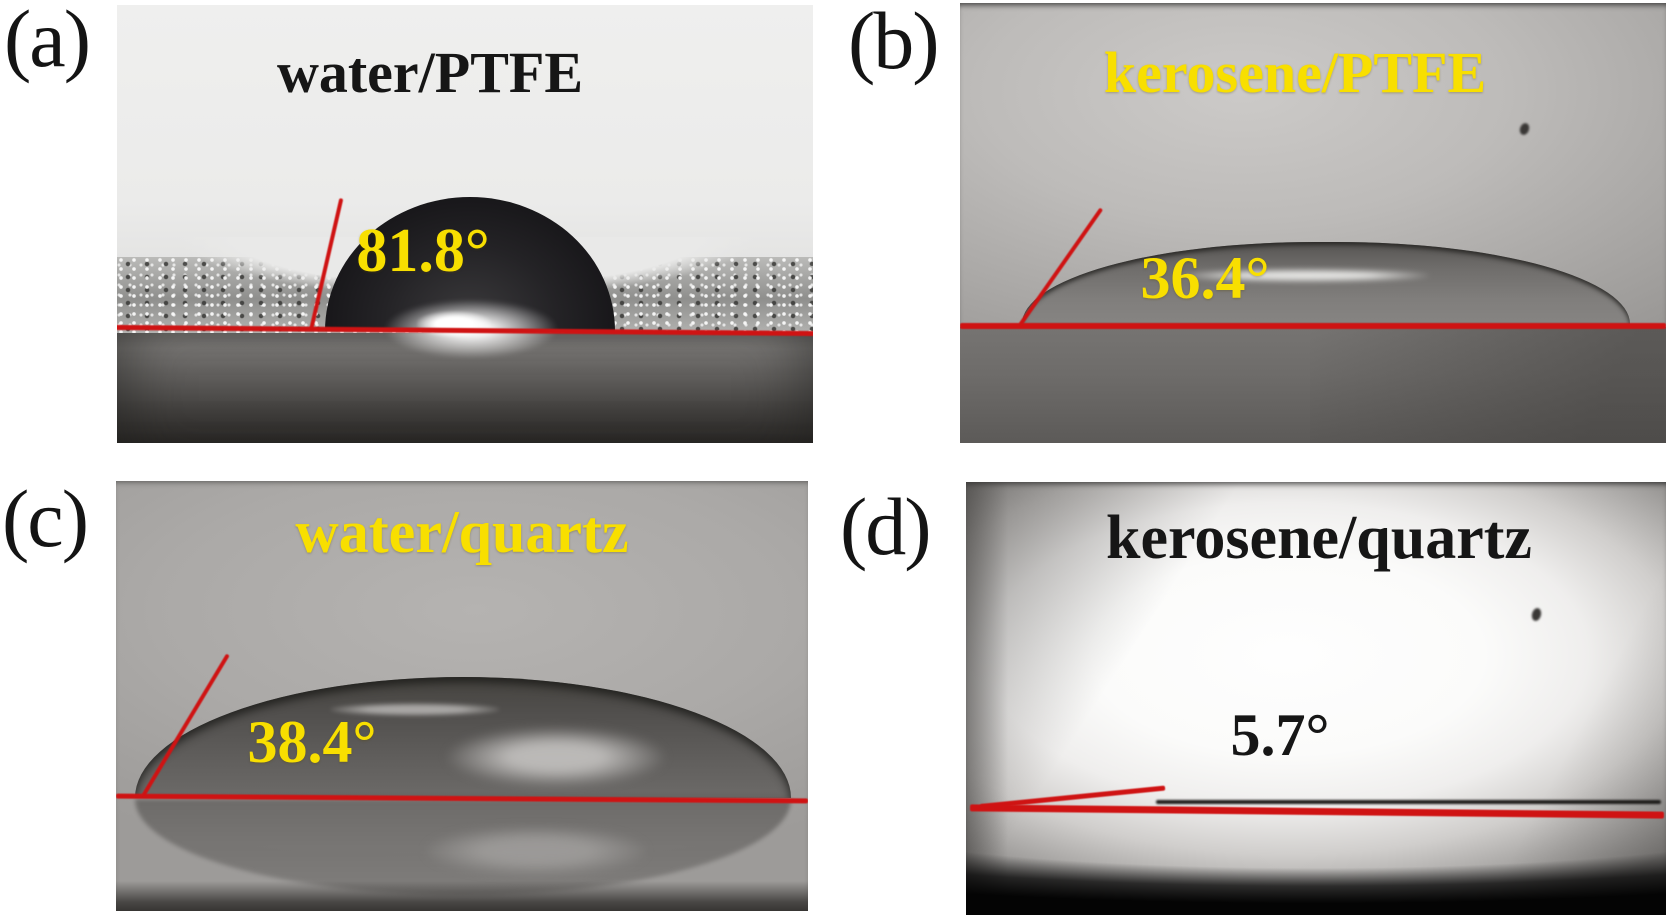 Image resolution: width=1675 pixels, height=922 pixels. I want to click on panel-title: water/PTFE, so click(430, 72).